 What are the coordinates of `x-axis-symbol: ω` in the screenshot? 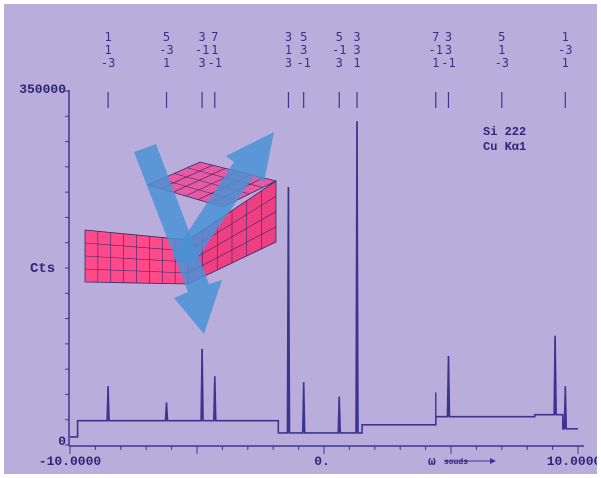 It's located at (432, 461).